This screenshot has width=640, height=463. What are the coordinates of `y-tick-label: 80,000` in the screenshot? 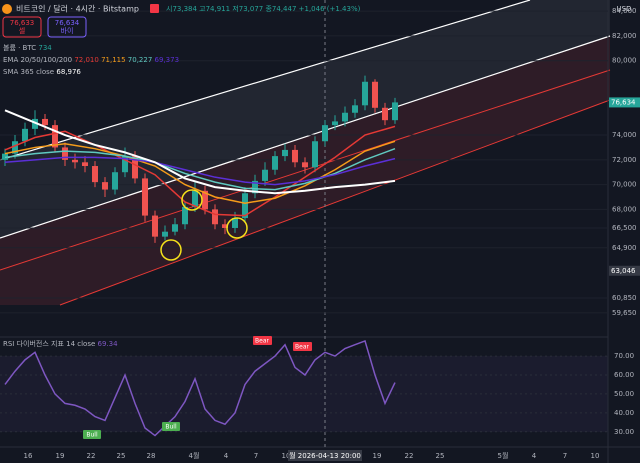 It's located at (624, 61).